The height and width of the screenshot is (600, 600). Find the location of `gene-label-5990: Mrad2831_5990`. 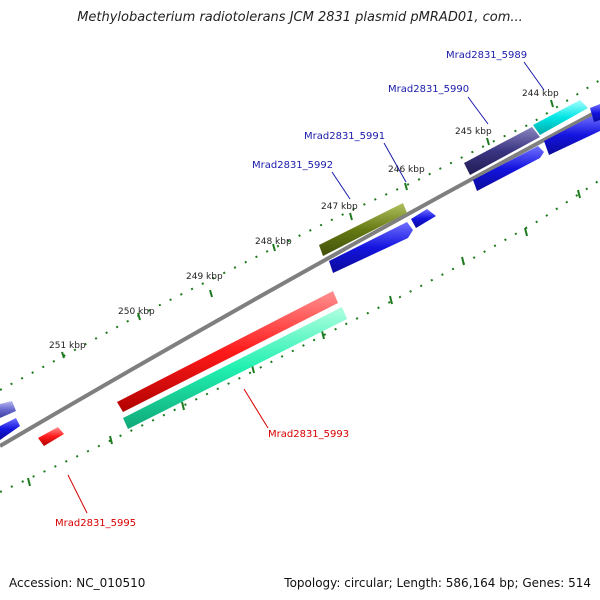

gene-label-5990: Mrad2831_5990 is located at coordinates (428, 89).